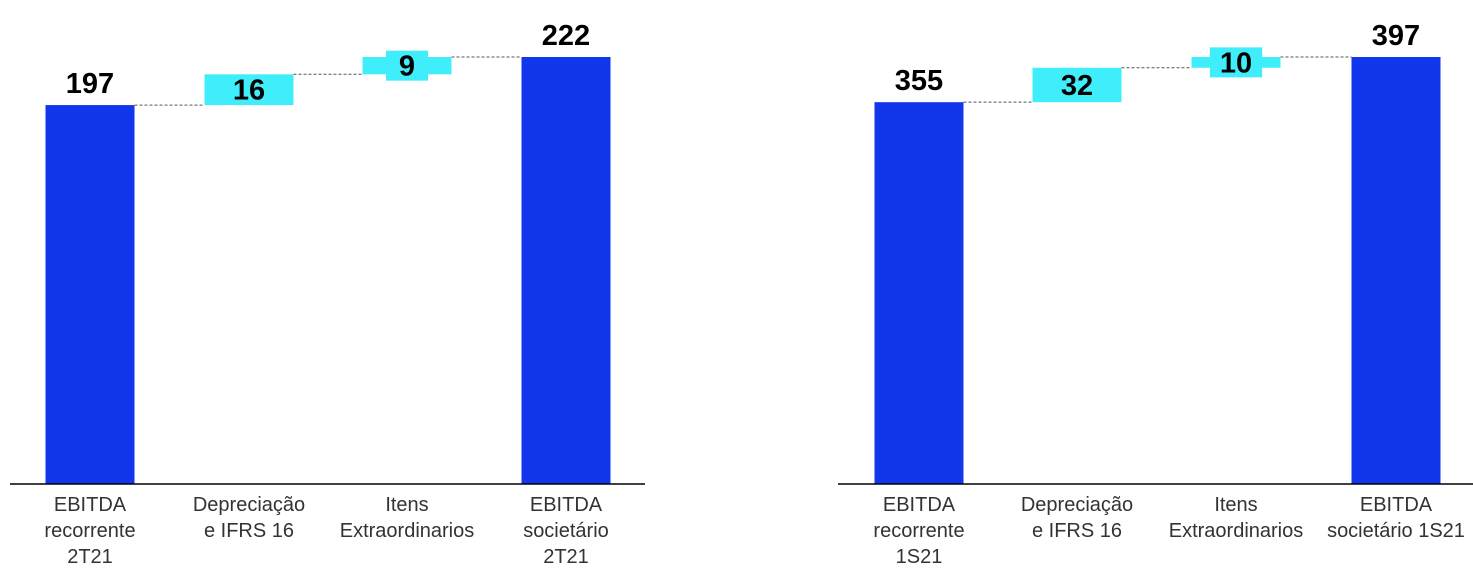  I want to click on bar-value-label: 197, so click(90, 84).